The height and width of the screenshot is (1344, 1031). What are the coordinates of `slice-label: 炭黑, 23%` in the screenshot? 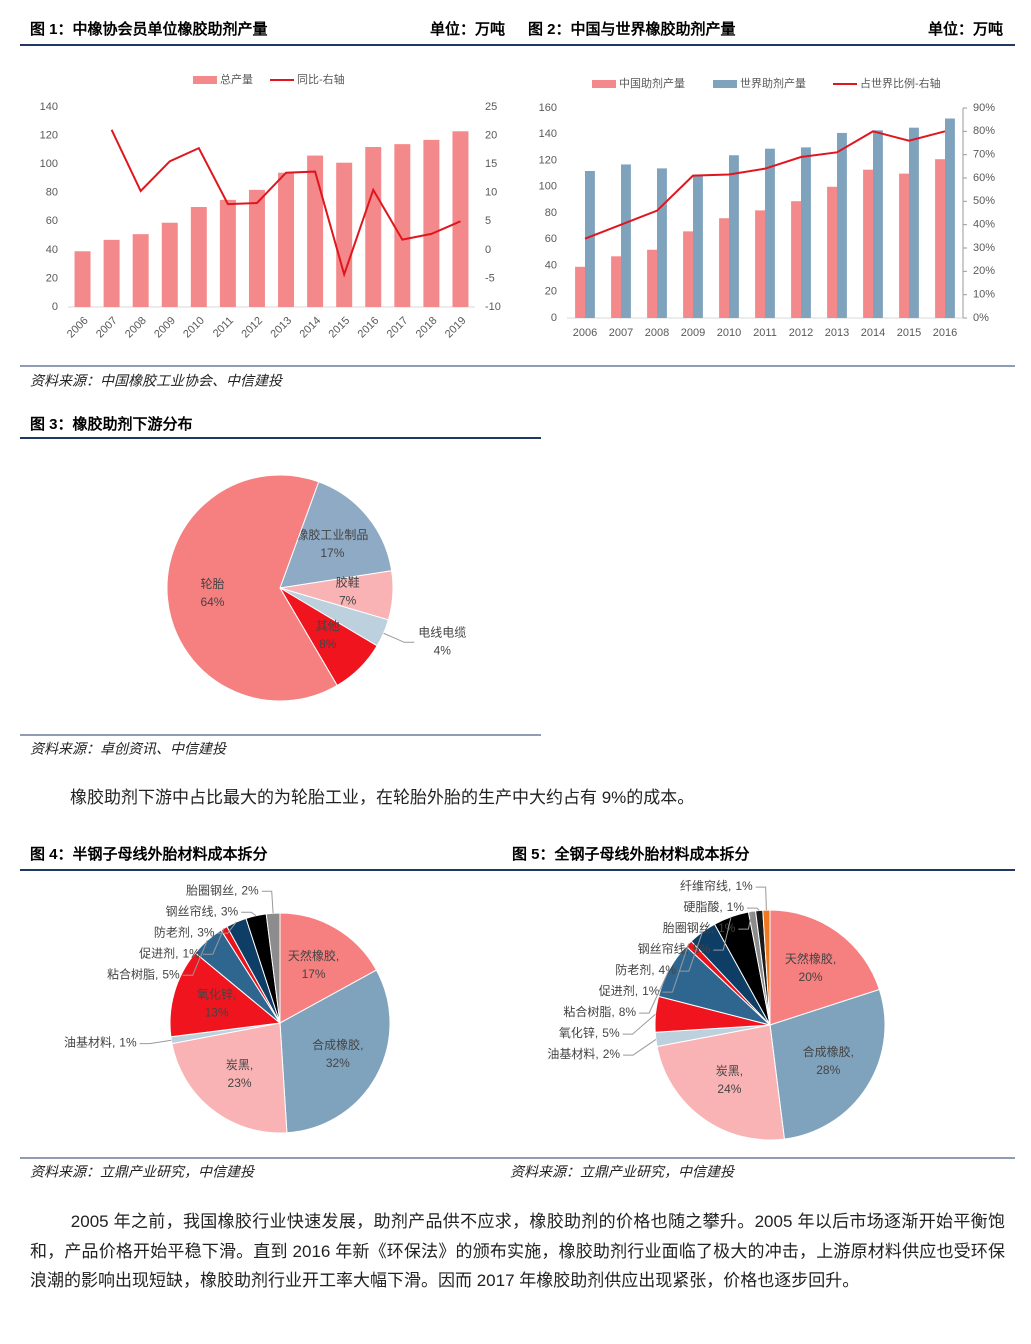 It's located at (239, 1074).